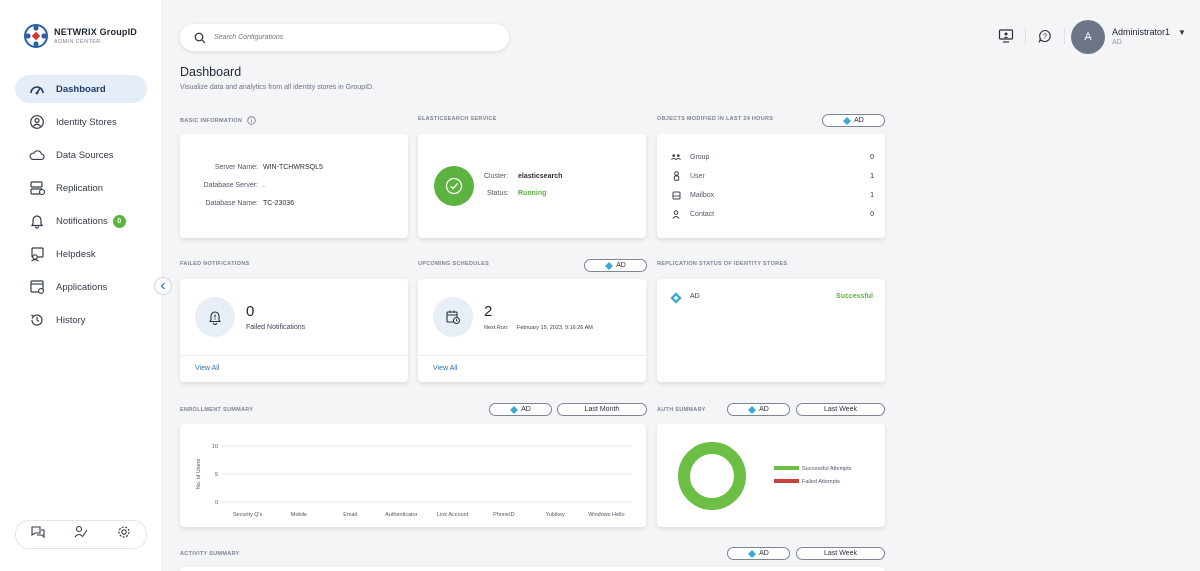 The image size is (1200, 571). Describe the element at coordinates (1117, 42) in the screenshot. I see `user-role: AD` at that location.